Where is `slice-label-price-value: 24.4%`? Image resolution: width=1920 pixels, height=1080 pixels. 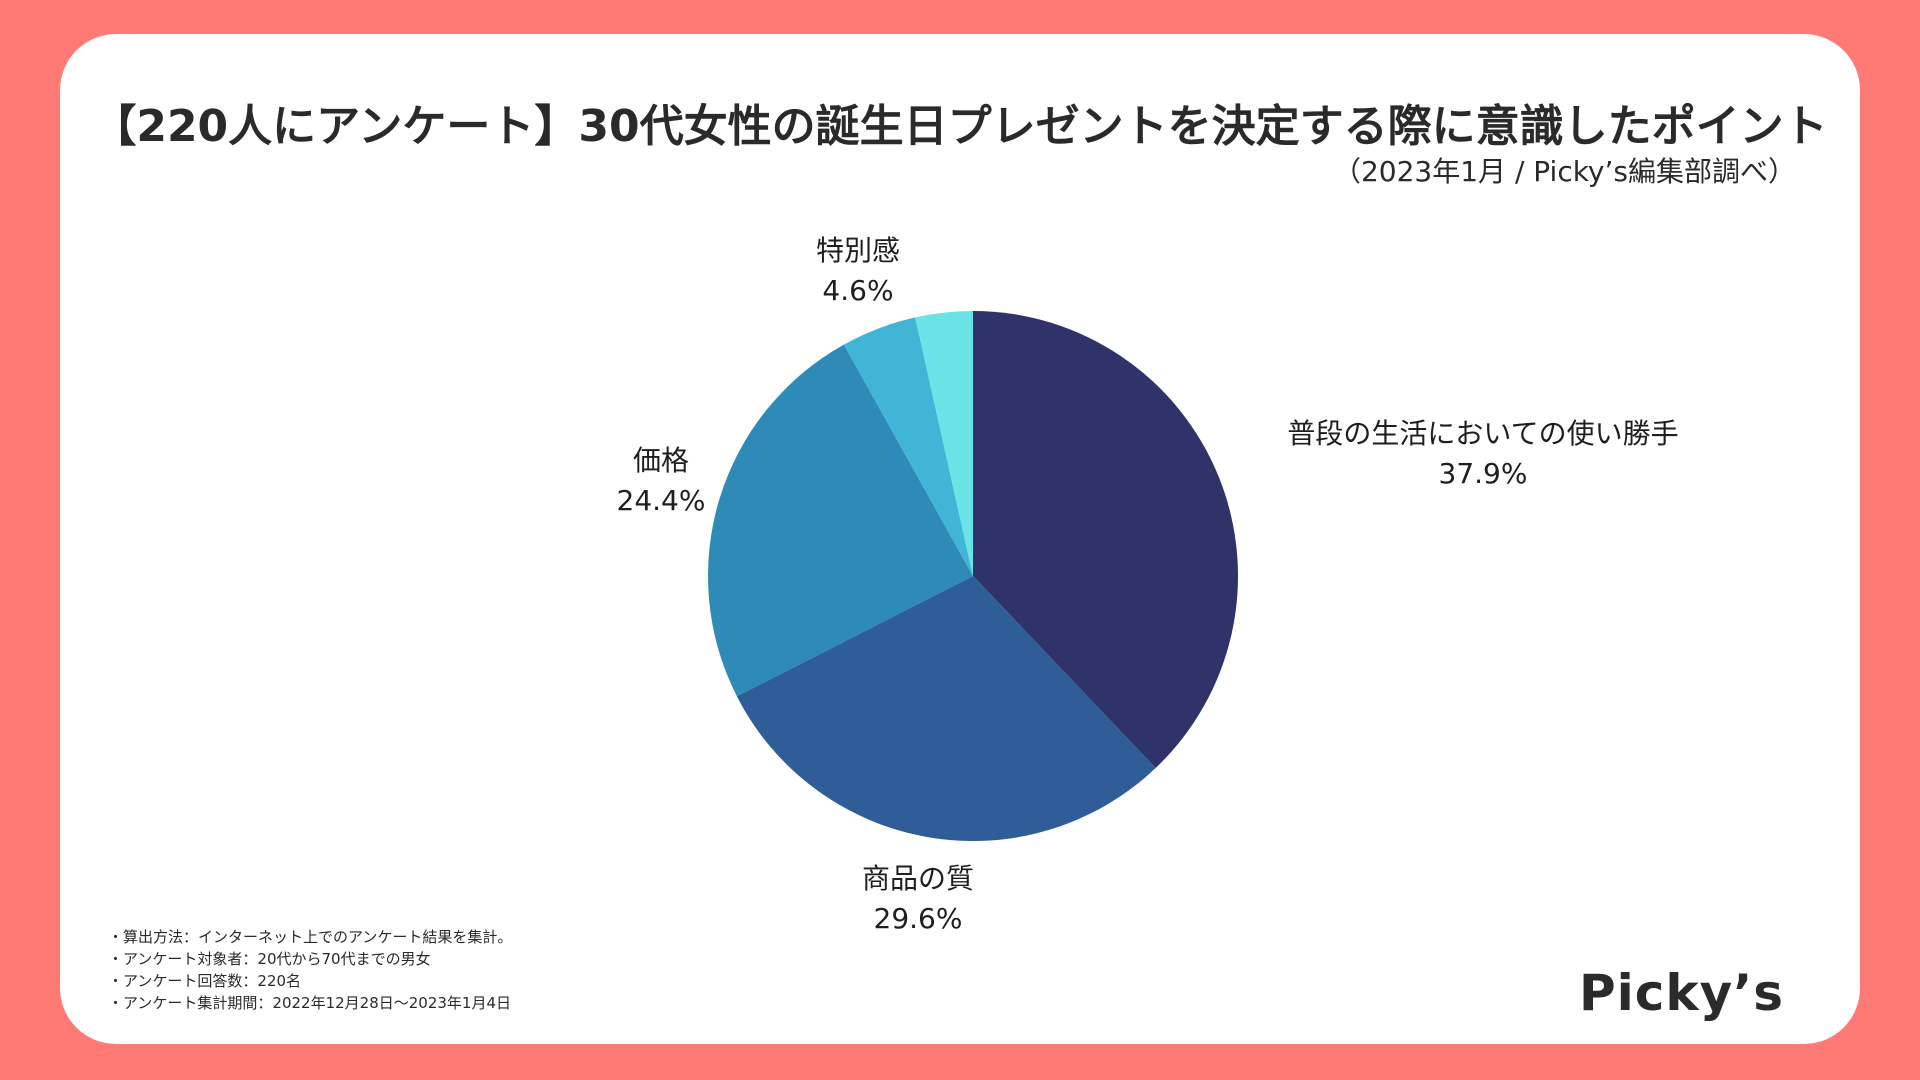
slice-label-price-value: 24.4% is located at coordinates (661, 500).